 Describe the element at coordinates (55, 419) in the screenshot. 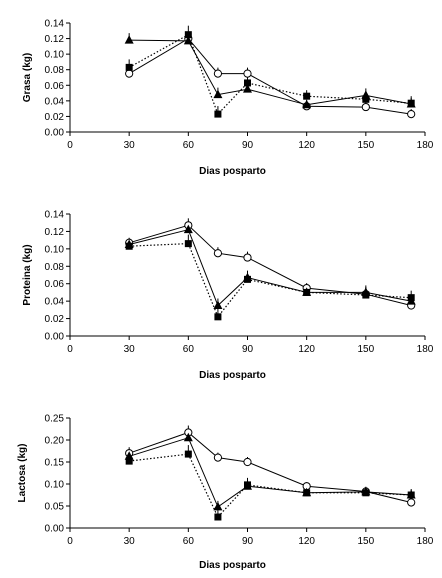

I see `y-tick-label: 0.25` at that location.